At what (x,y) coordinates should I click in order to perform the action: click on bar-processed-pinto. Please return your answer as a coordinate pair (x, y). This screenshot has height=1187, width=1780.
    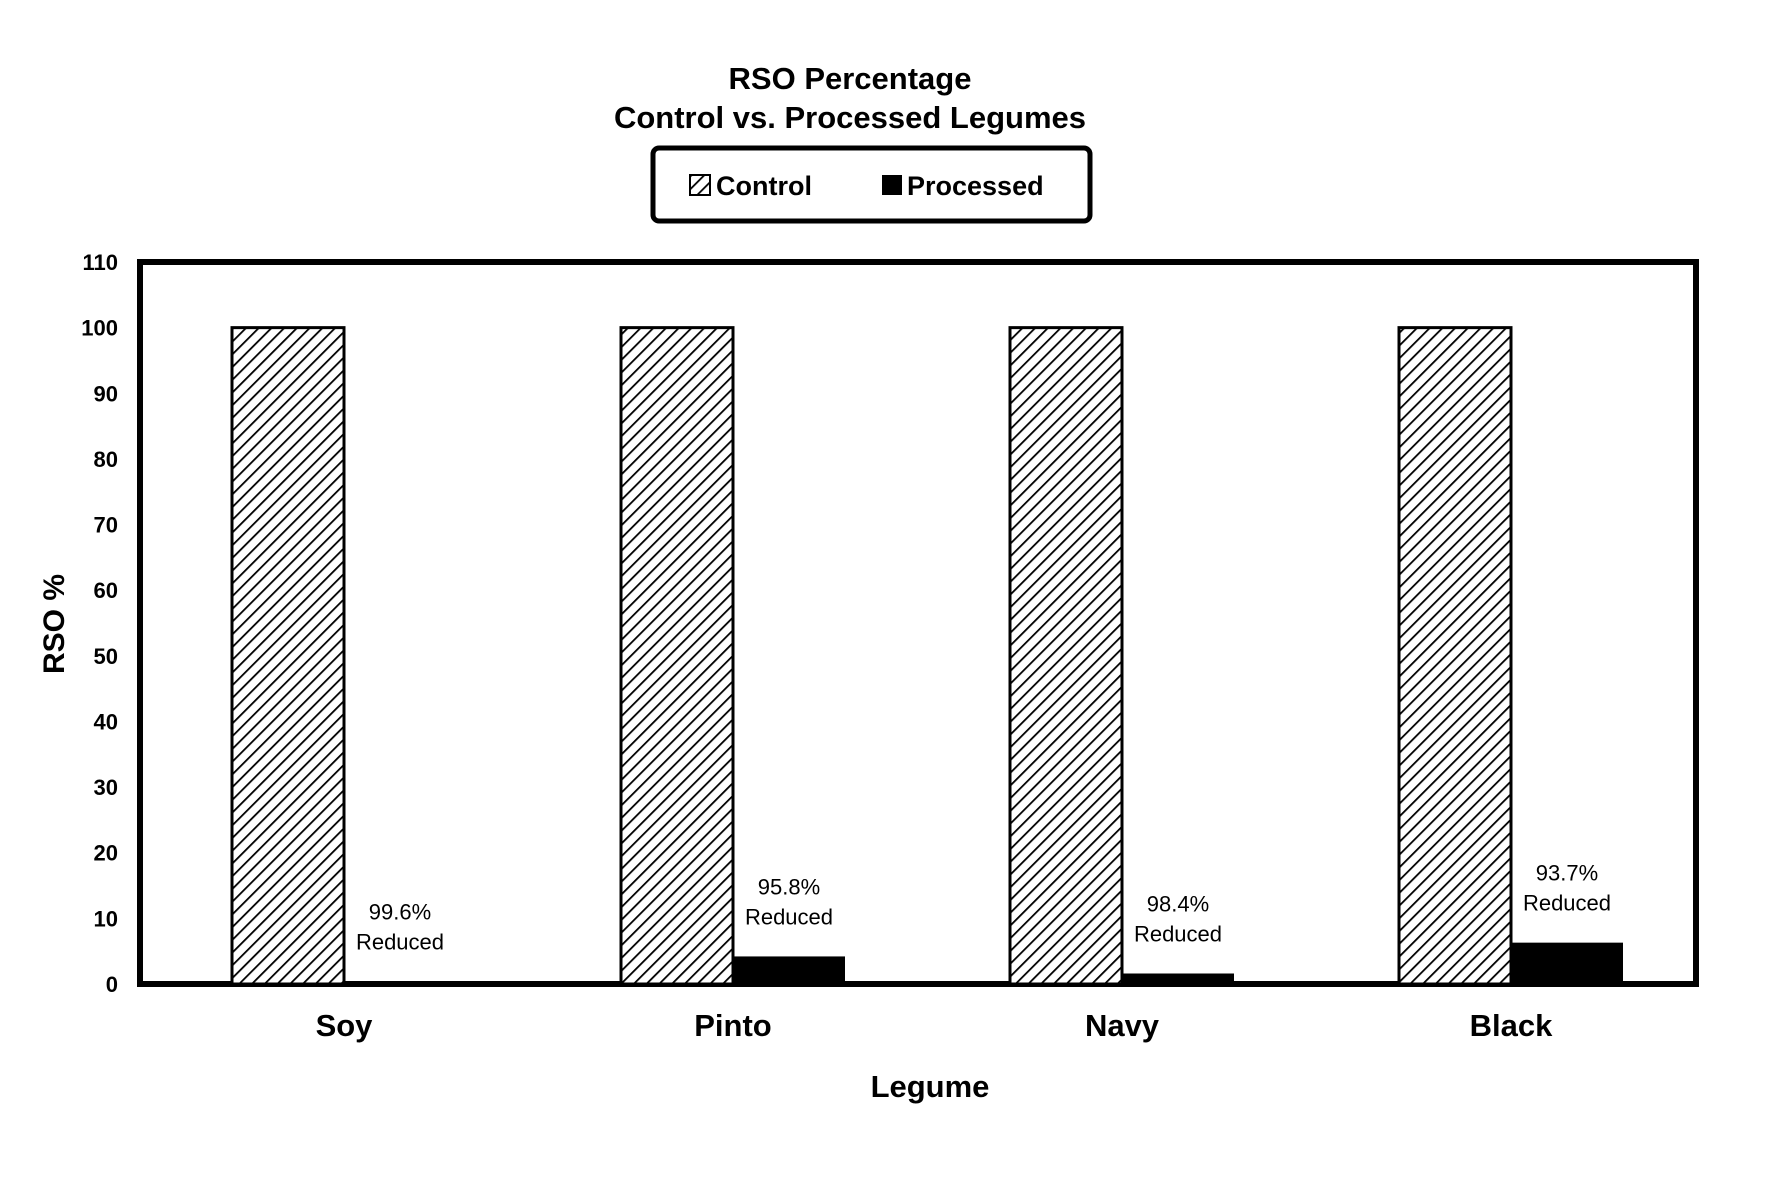
    Looking at the image, I should click on (789, 970).